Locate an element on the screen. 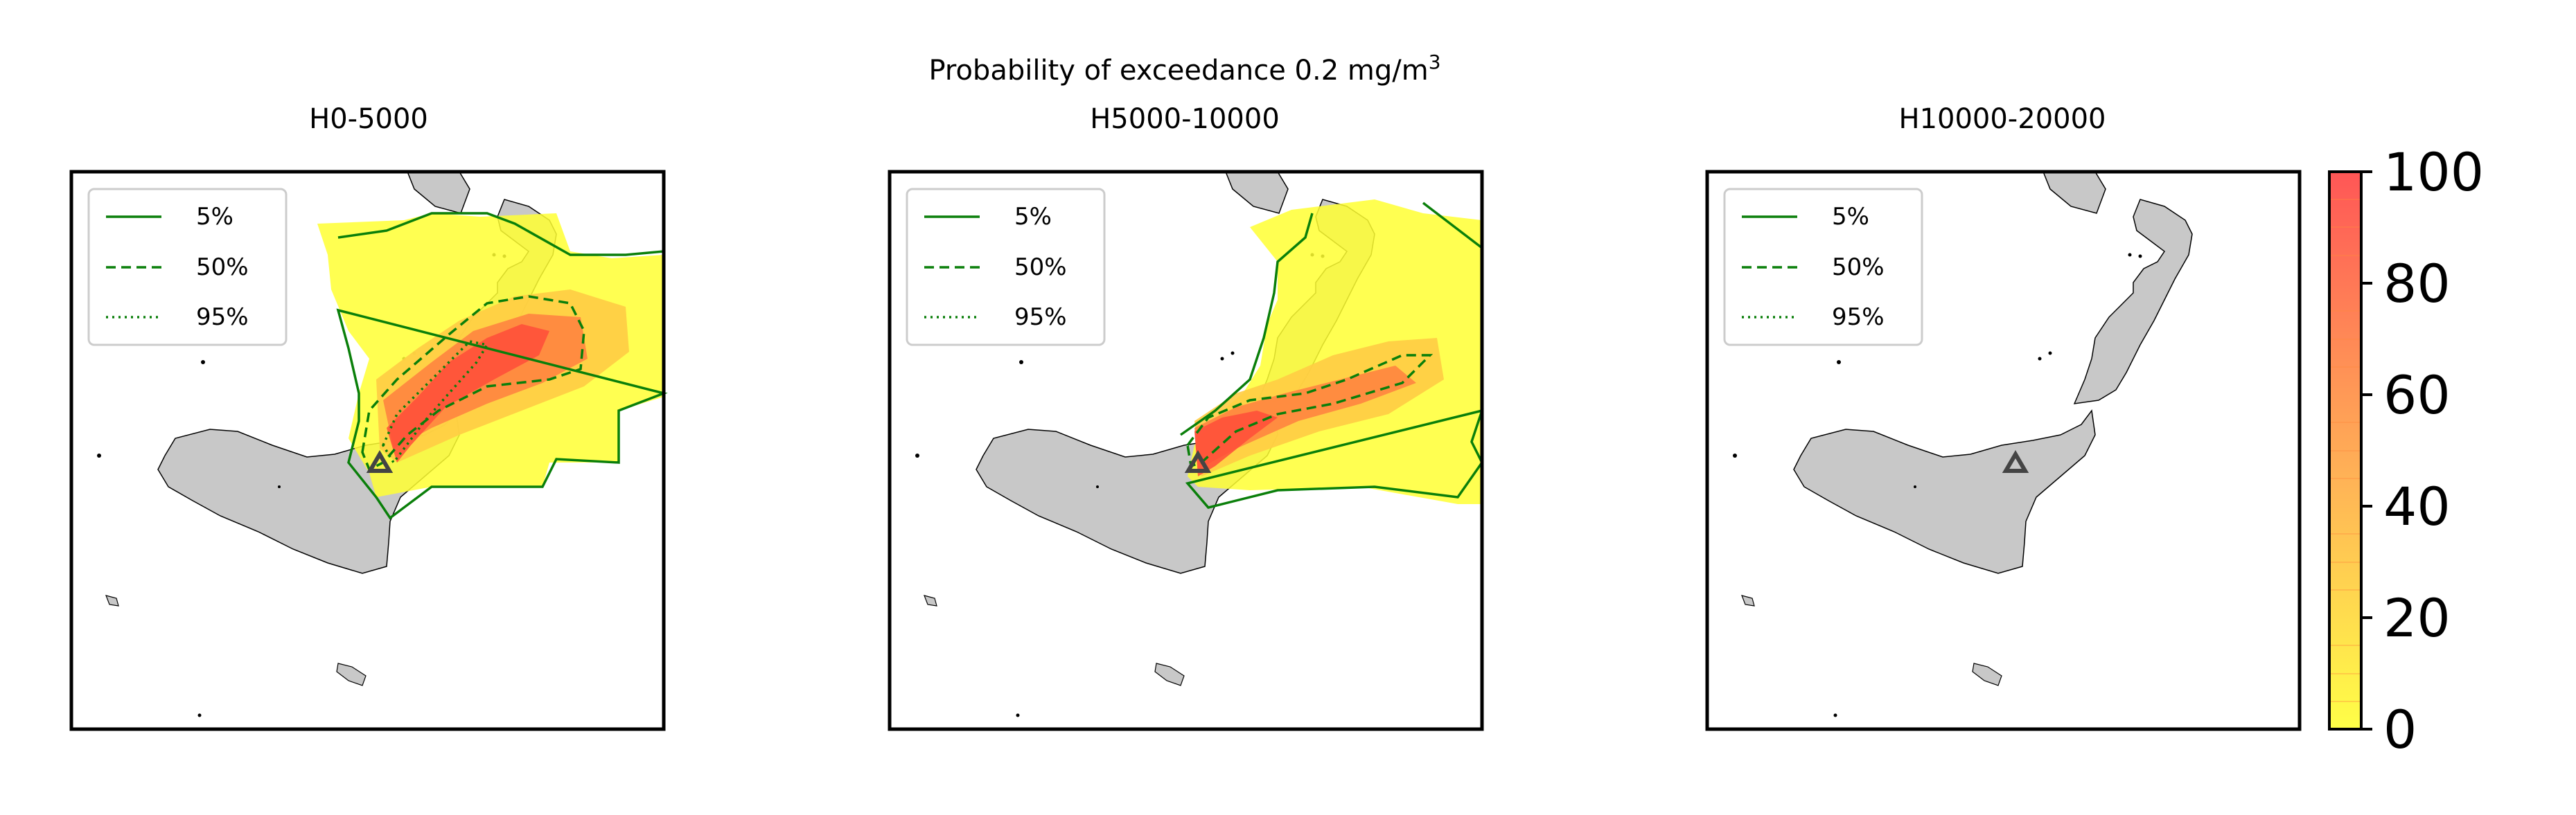  colorbar-gradient is located at coordinates (2345, 451).